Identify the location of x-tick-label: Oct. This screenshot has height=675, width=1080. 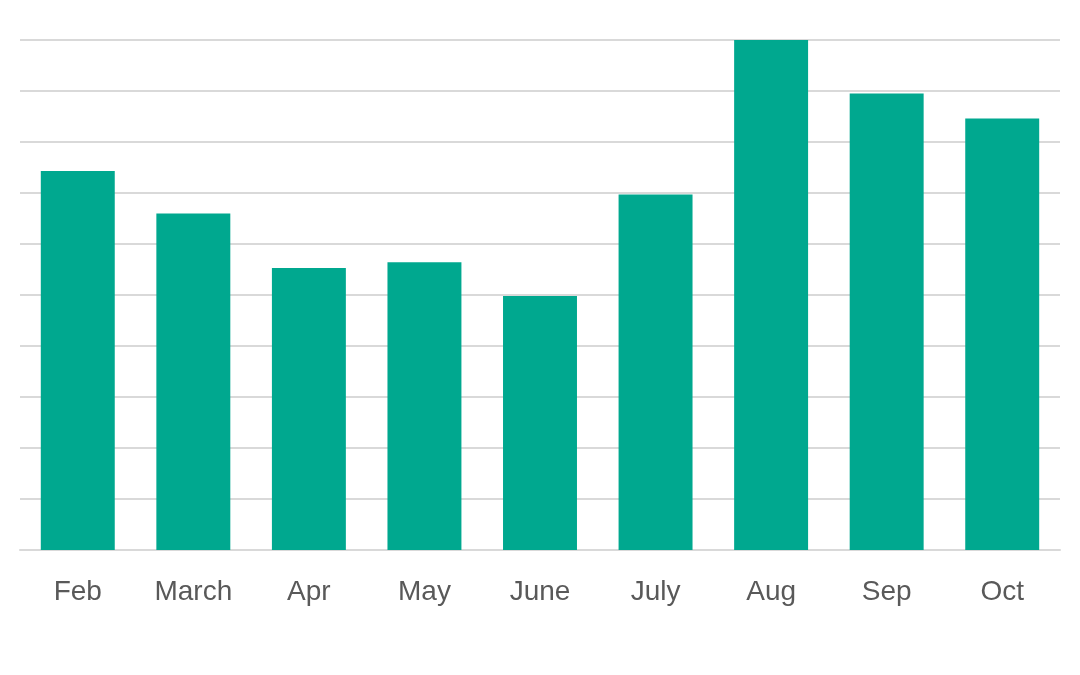
(1002, 590).